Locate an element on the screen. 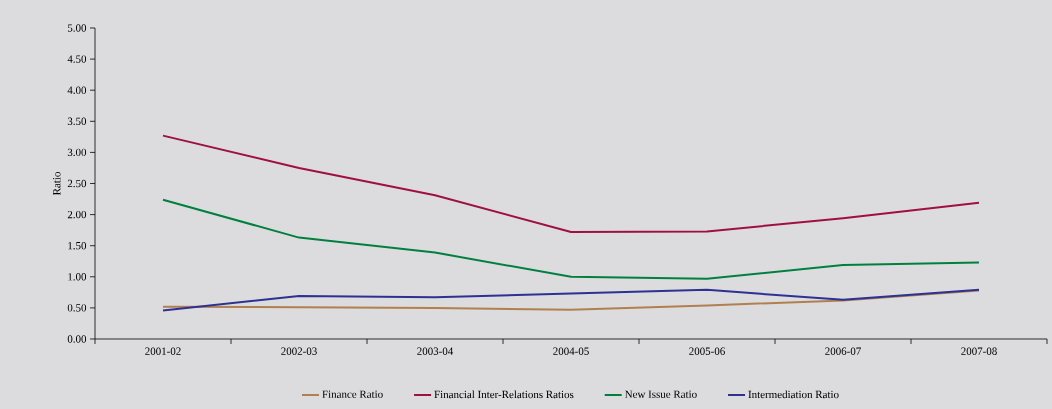 This screenshot has width=1052, height=409. y-tick-label: 4.50 is located at coordinates (77, 59).